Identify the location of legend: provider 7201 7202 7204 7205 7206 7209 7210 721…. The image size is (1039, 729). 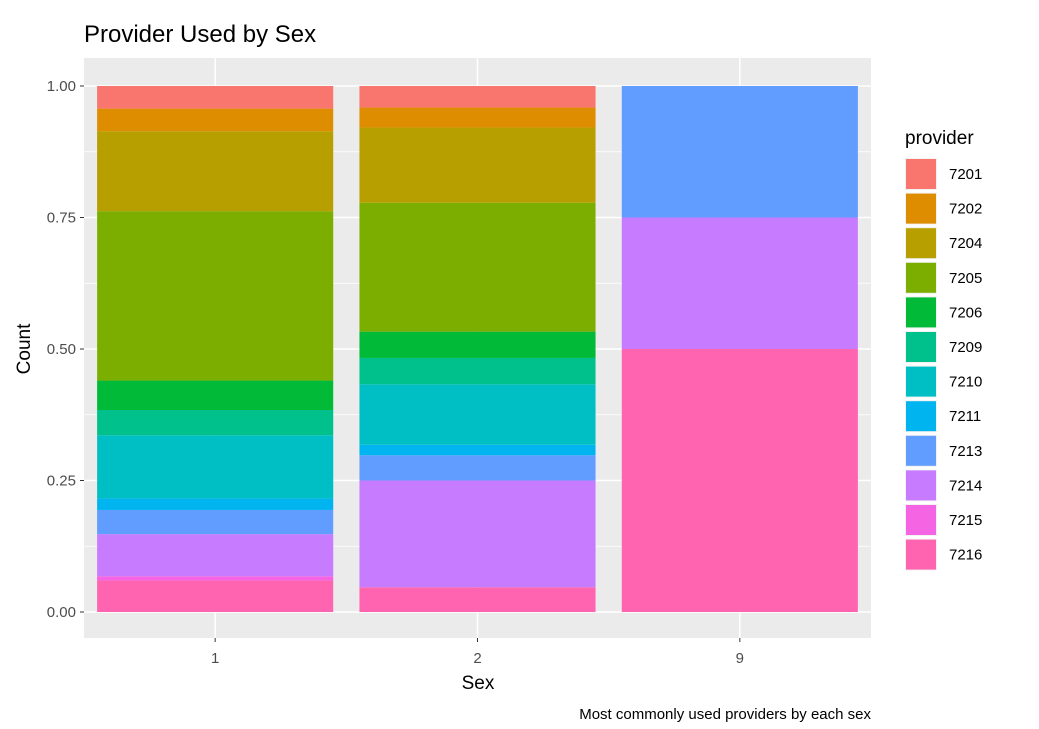
(943, 349).